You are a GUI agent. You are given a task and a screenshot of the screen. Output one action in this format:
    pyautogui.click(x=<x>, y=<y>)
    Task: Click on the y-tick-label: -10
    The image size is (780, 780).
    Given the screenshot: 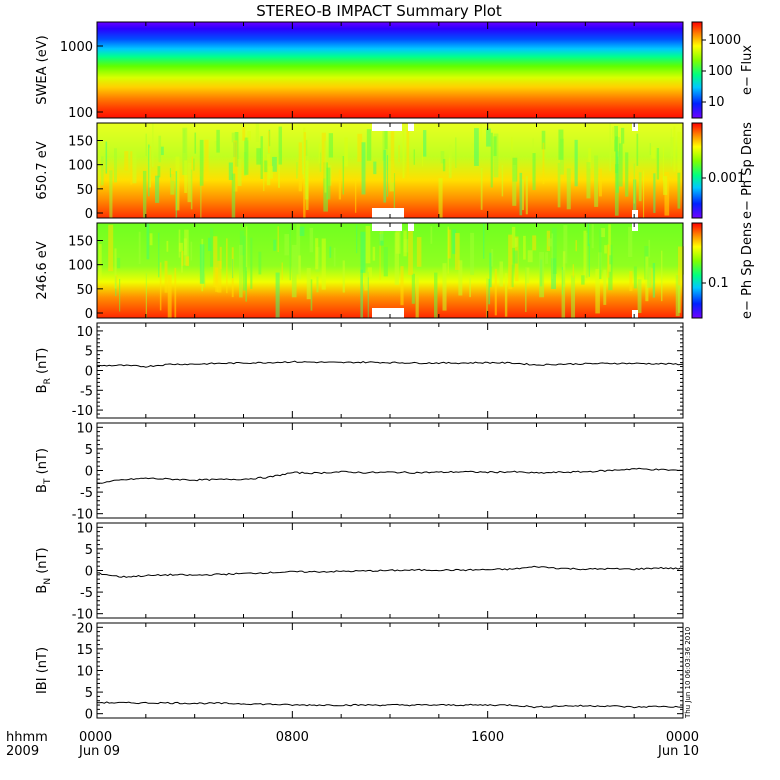 What is the action you would take?
    pyautogui.click(x=82, y=515)
    